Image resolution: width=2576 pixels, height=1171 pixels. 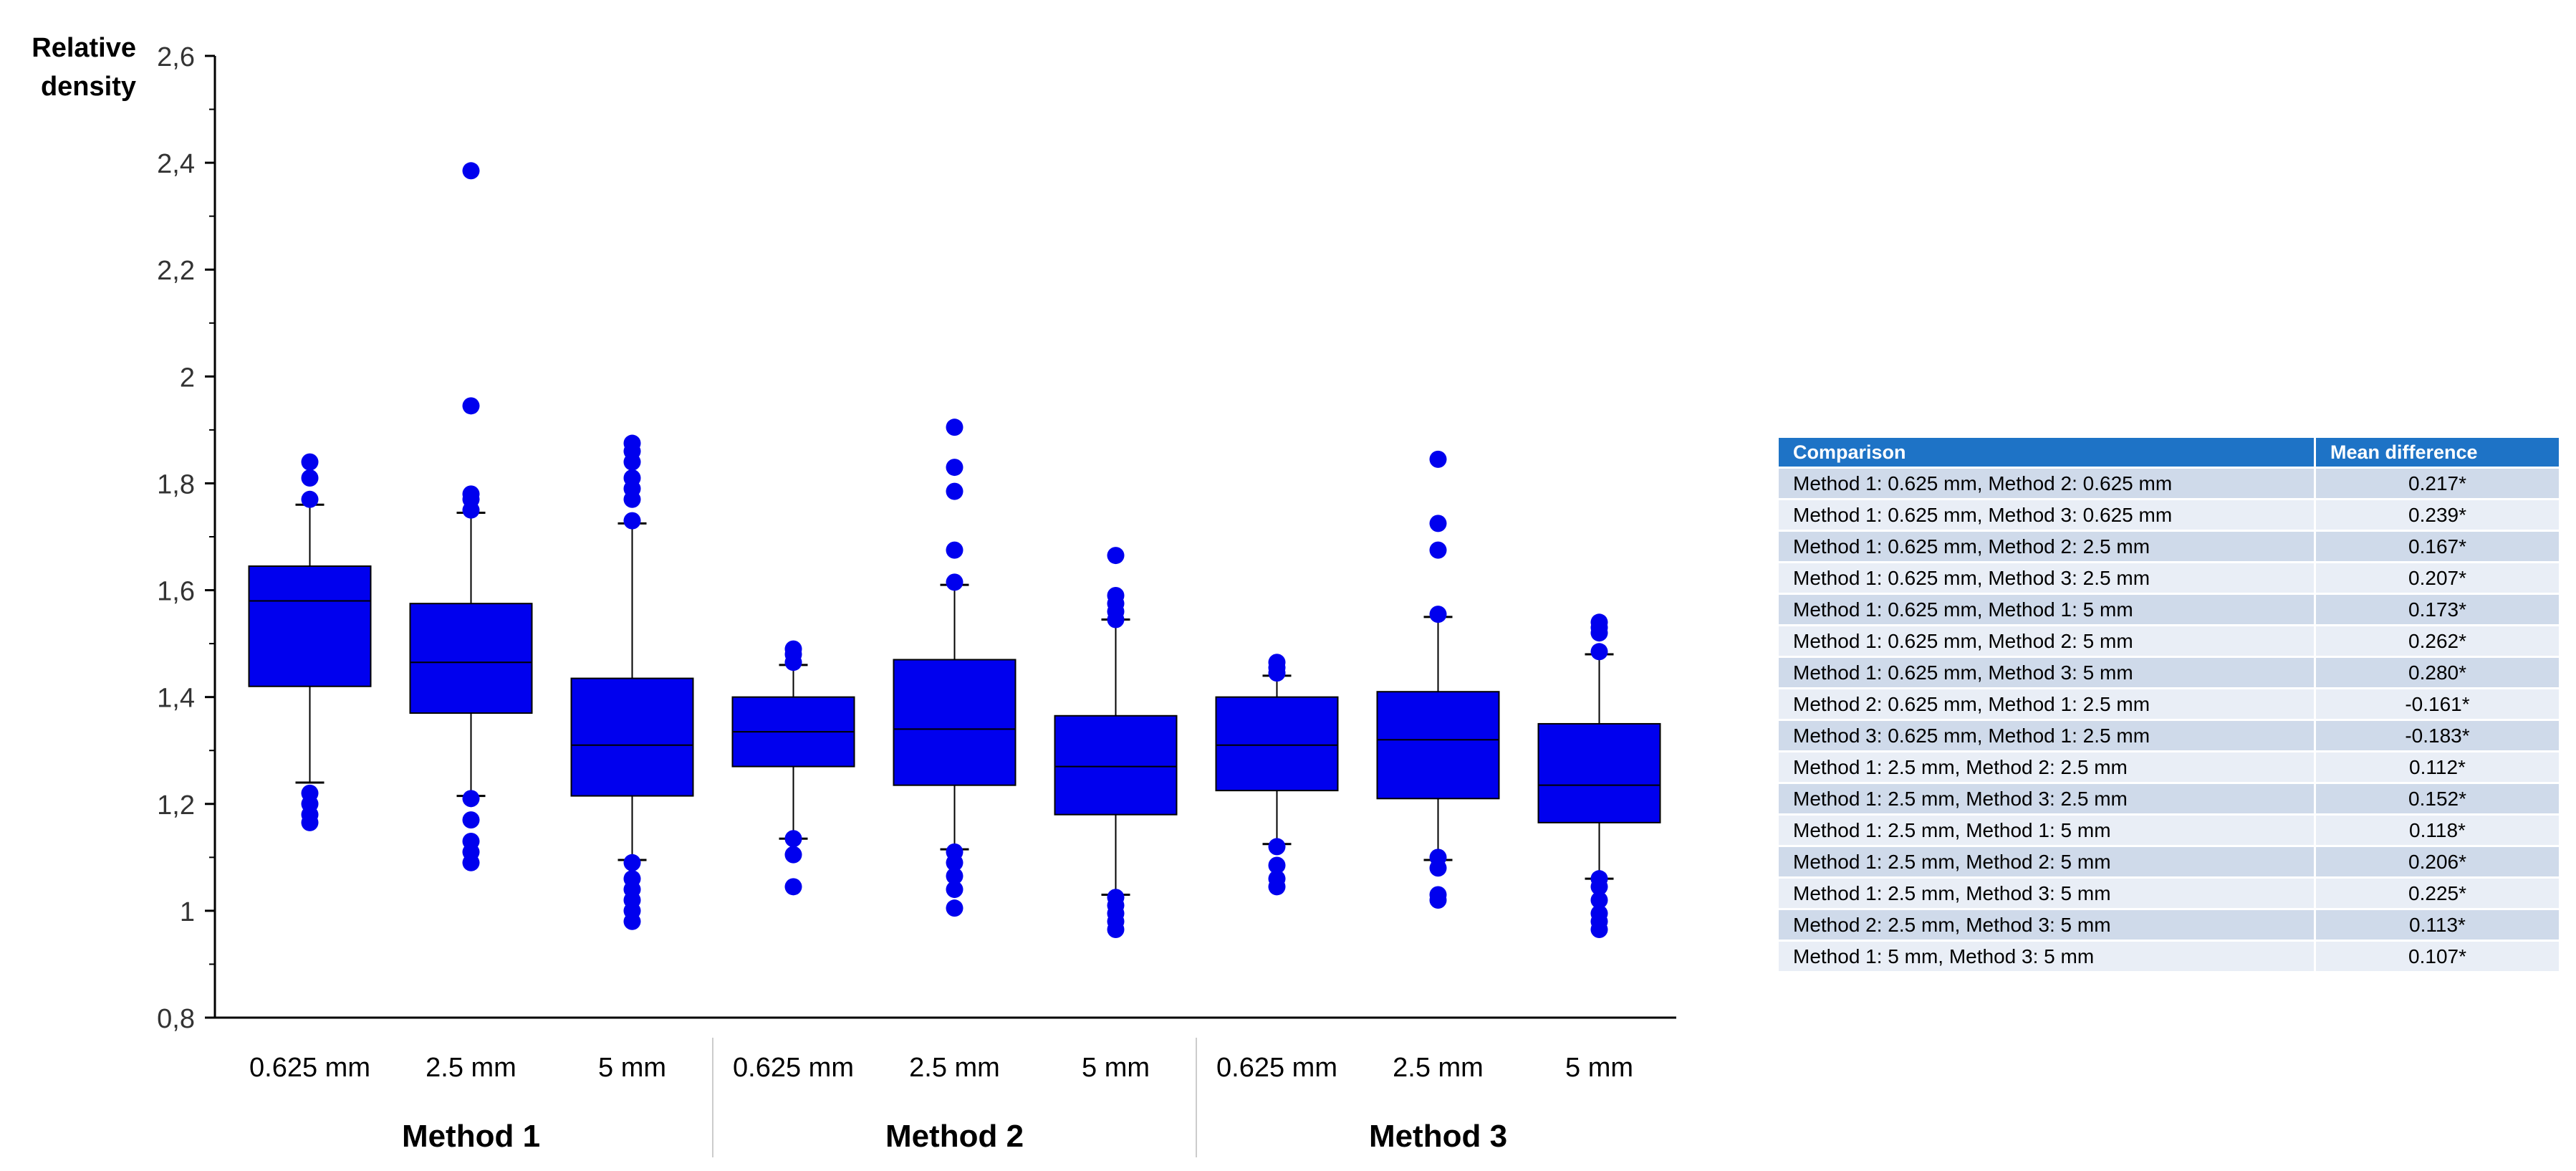 What do you see at coordinates (471, 1136) in the screenshot?
I see `group-label: Method 1` at bounding box center [471, 1136].